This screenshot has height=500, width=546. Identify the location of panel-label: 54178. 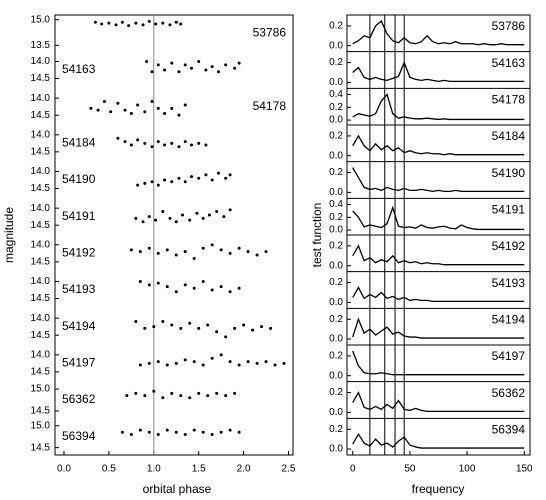
(270, 106).